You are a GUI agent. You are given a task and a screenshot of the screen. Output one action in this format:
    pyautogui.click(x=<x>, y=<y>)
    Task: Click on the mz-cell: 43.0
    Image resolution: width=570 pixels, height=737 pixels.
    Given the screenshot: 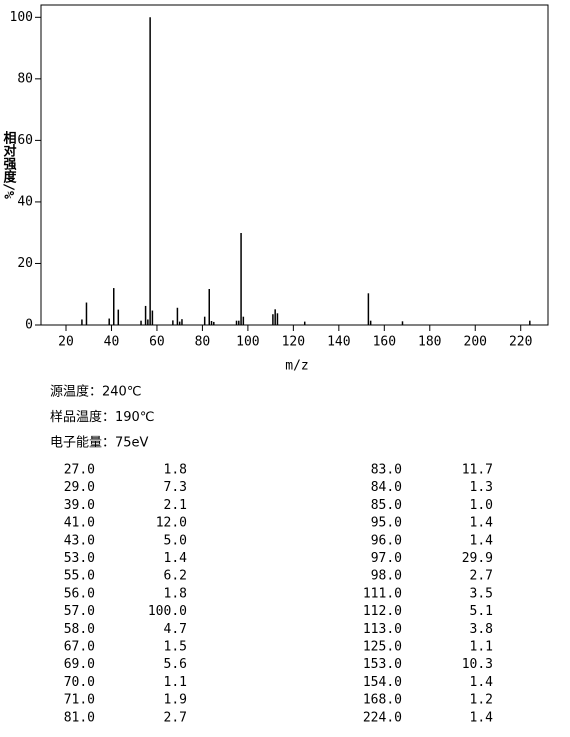 What is the action you would take?
    pyautogui.click(x=79, y=540)
    